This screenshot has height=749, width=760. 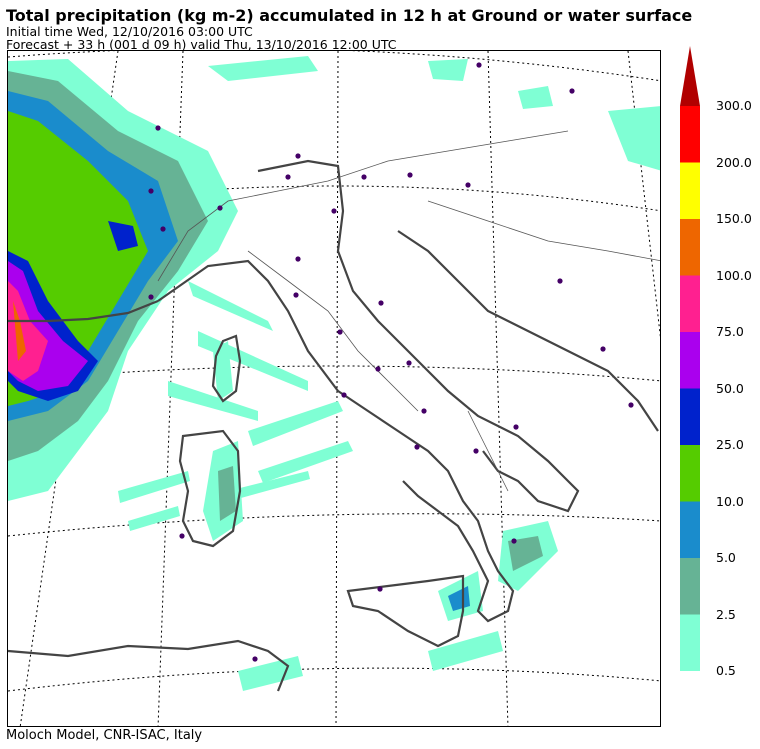 I want to click on colorbar-swatch-2.5, so click(x=690, y=586).